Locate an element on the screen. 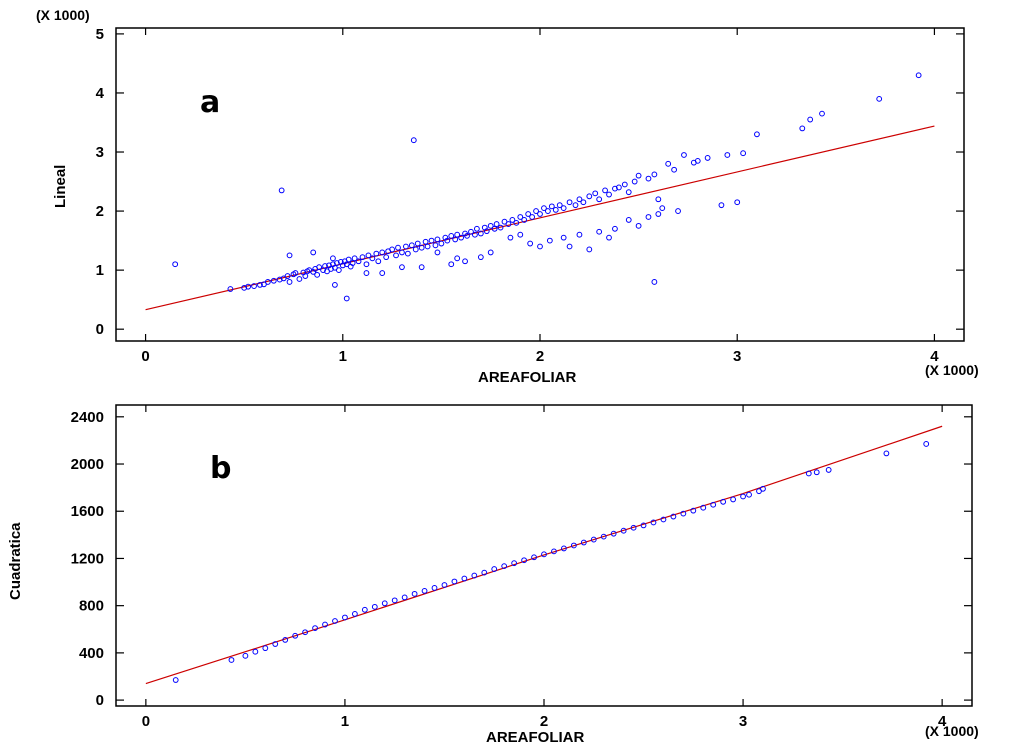 This screenshot has width=1016, height=746. panel-b-y-tick-label: 1600 is located at coordinates (87, 511).